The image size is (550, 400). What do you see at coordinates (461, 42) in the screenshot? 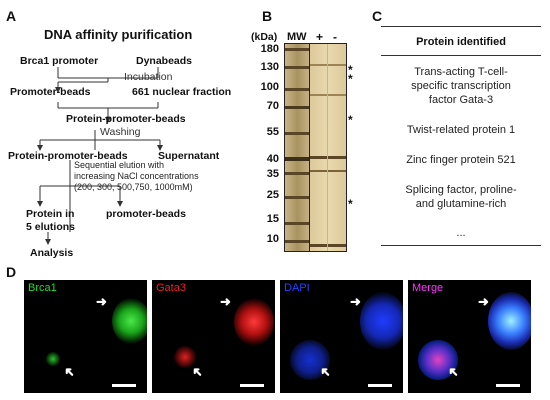
I see `table-header: Protein identified` at bounding box center [461, 42].